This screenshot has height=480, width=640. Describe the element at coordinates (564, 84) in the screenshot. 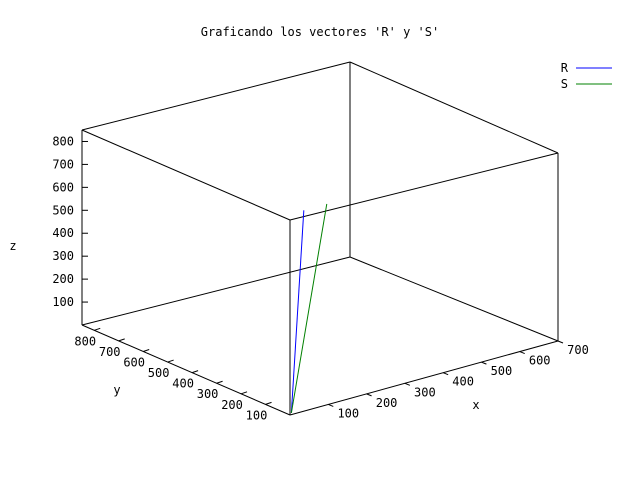

I see `legend-label-s: S` at that location.